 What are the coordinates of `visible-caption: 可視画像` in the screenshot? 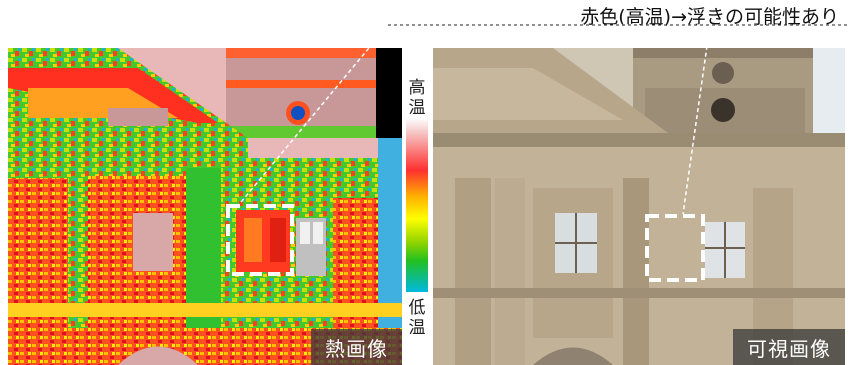 It's located at (789, 347).